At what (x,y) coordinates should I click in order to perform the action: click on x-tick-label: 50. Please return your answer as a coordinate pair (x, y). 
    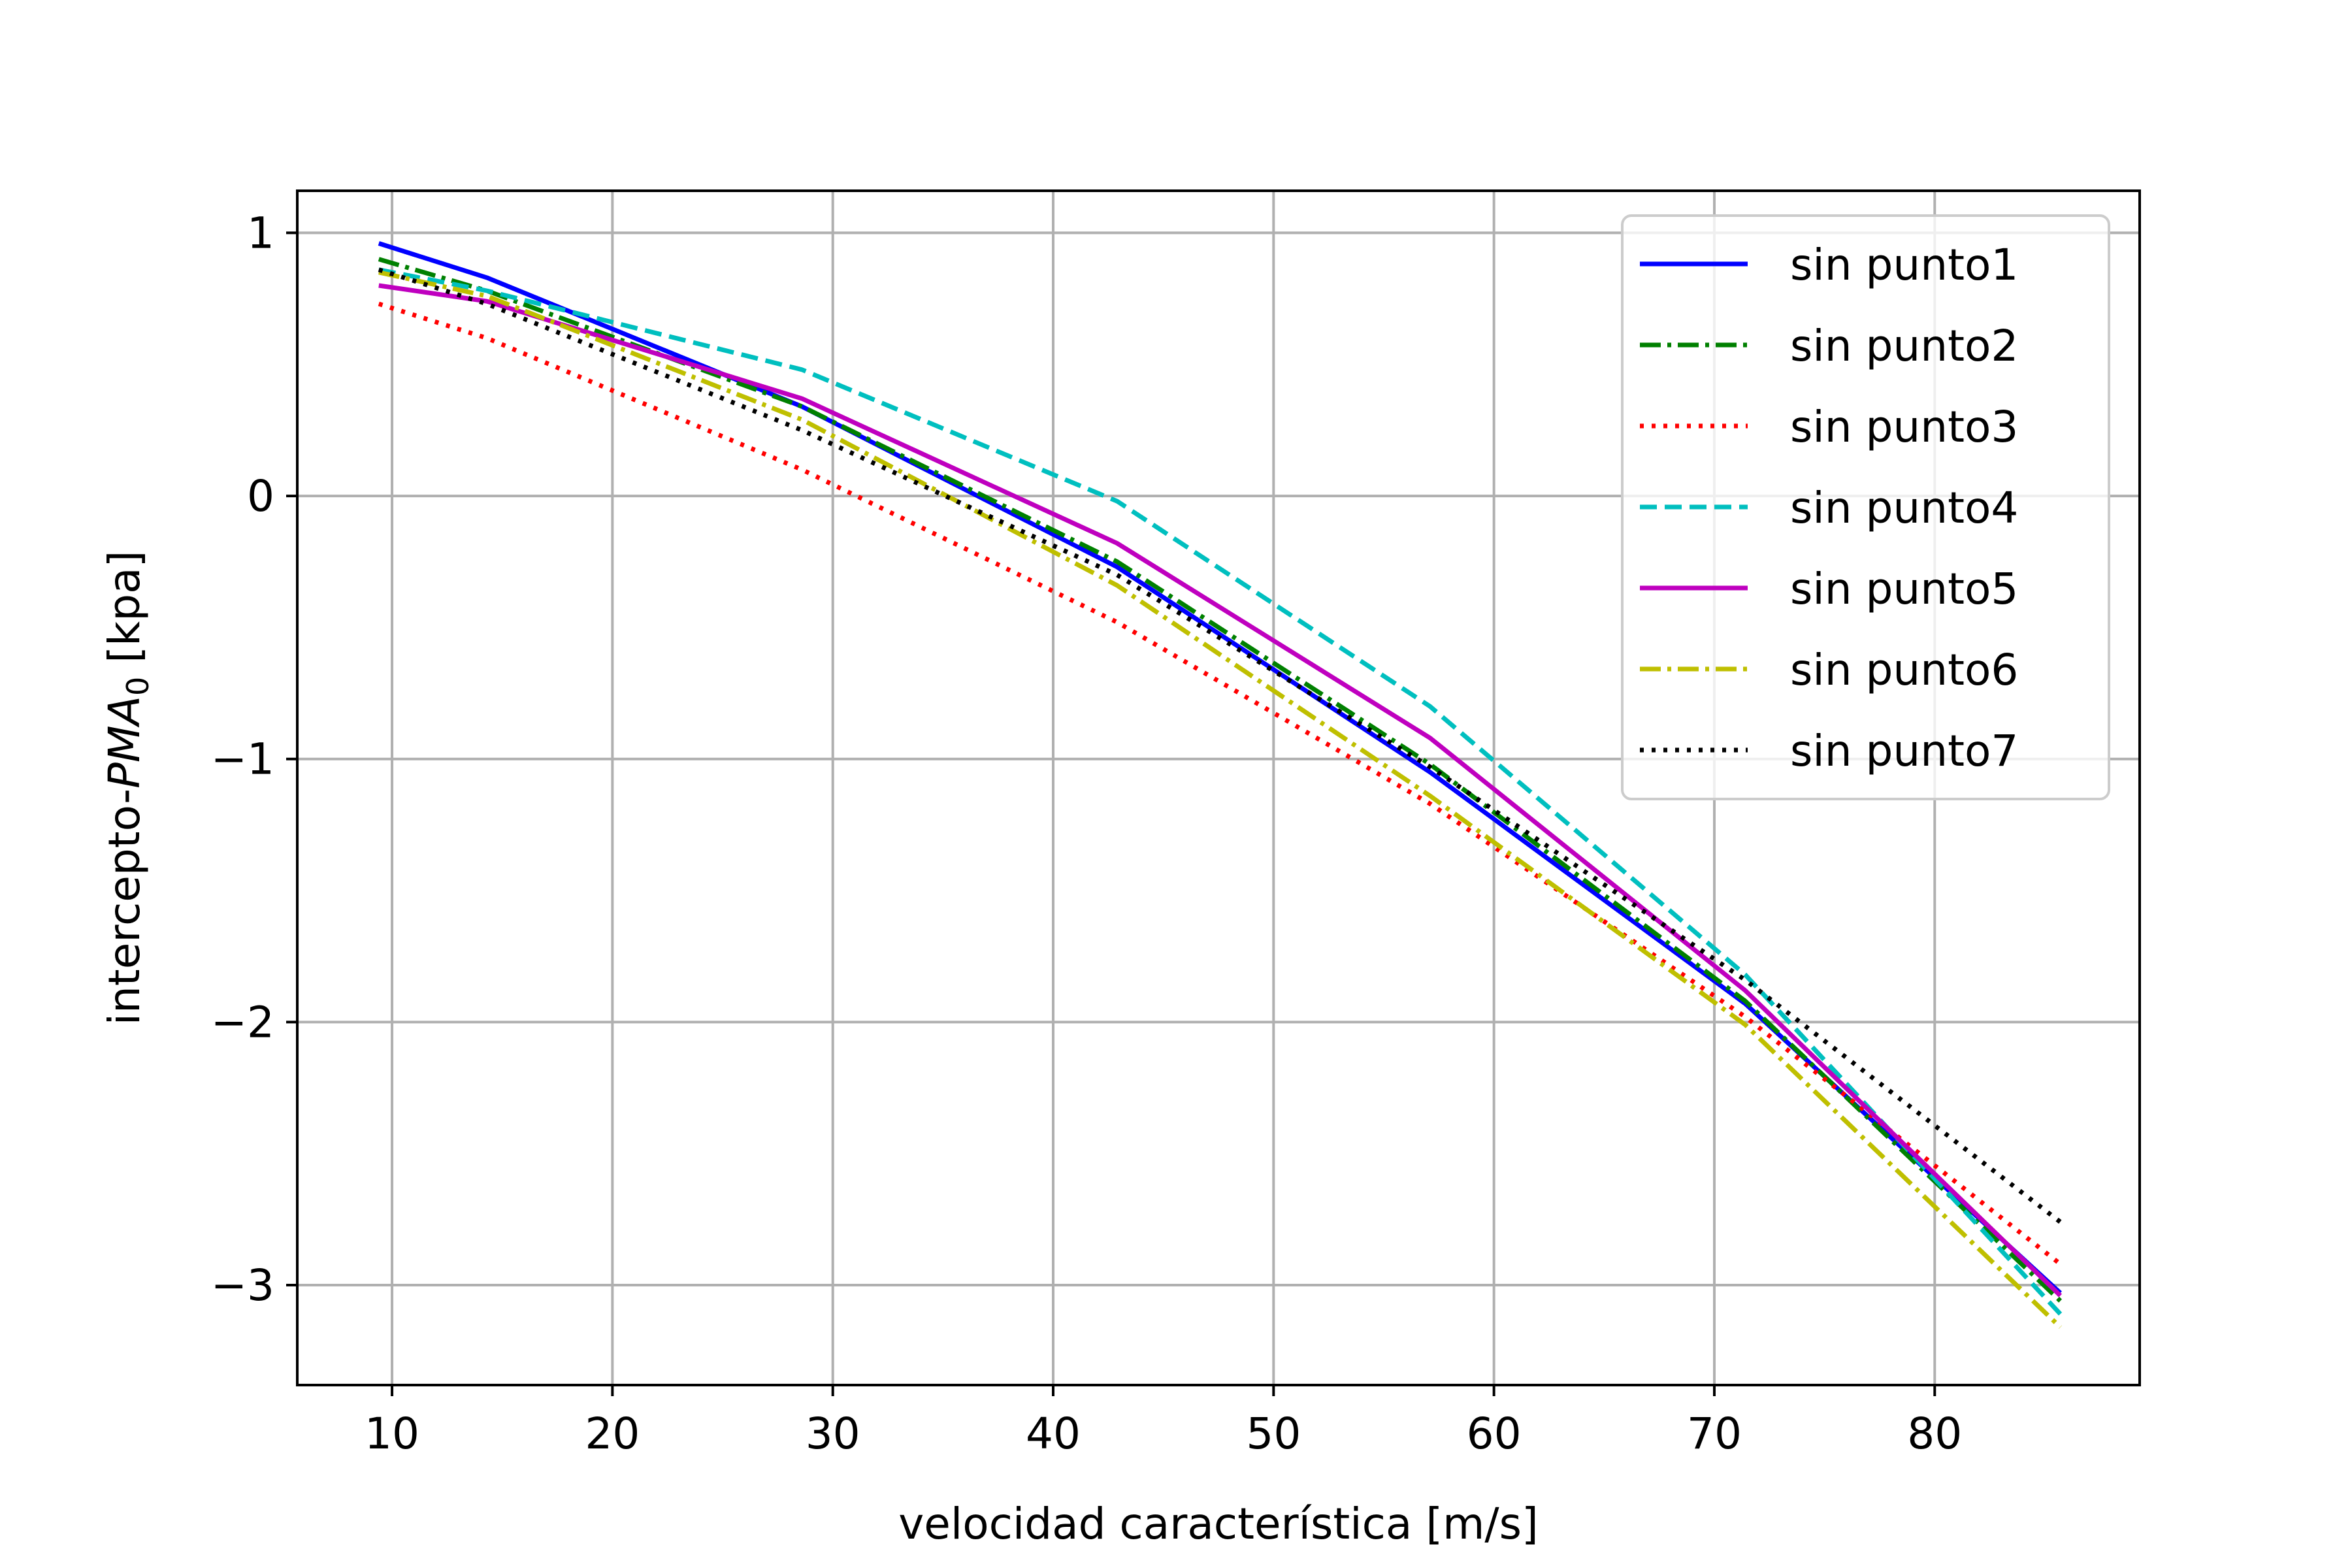
    Looking at the image, I should click on (1273, 1434).